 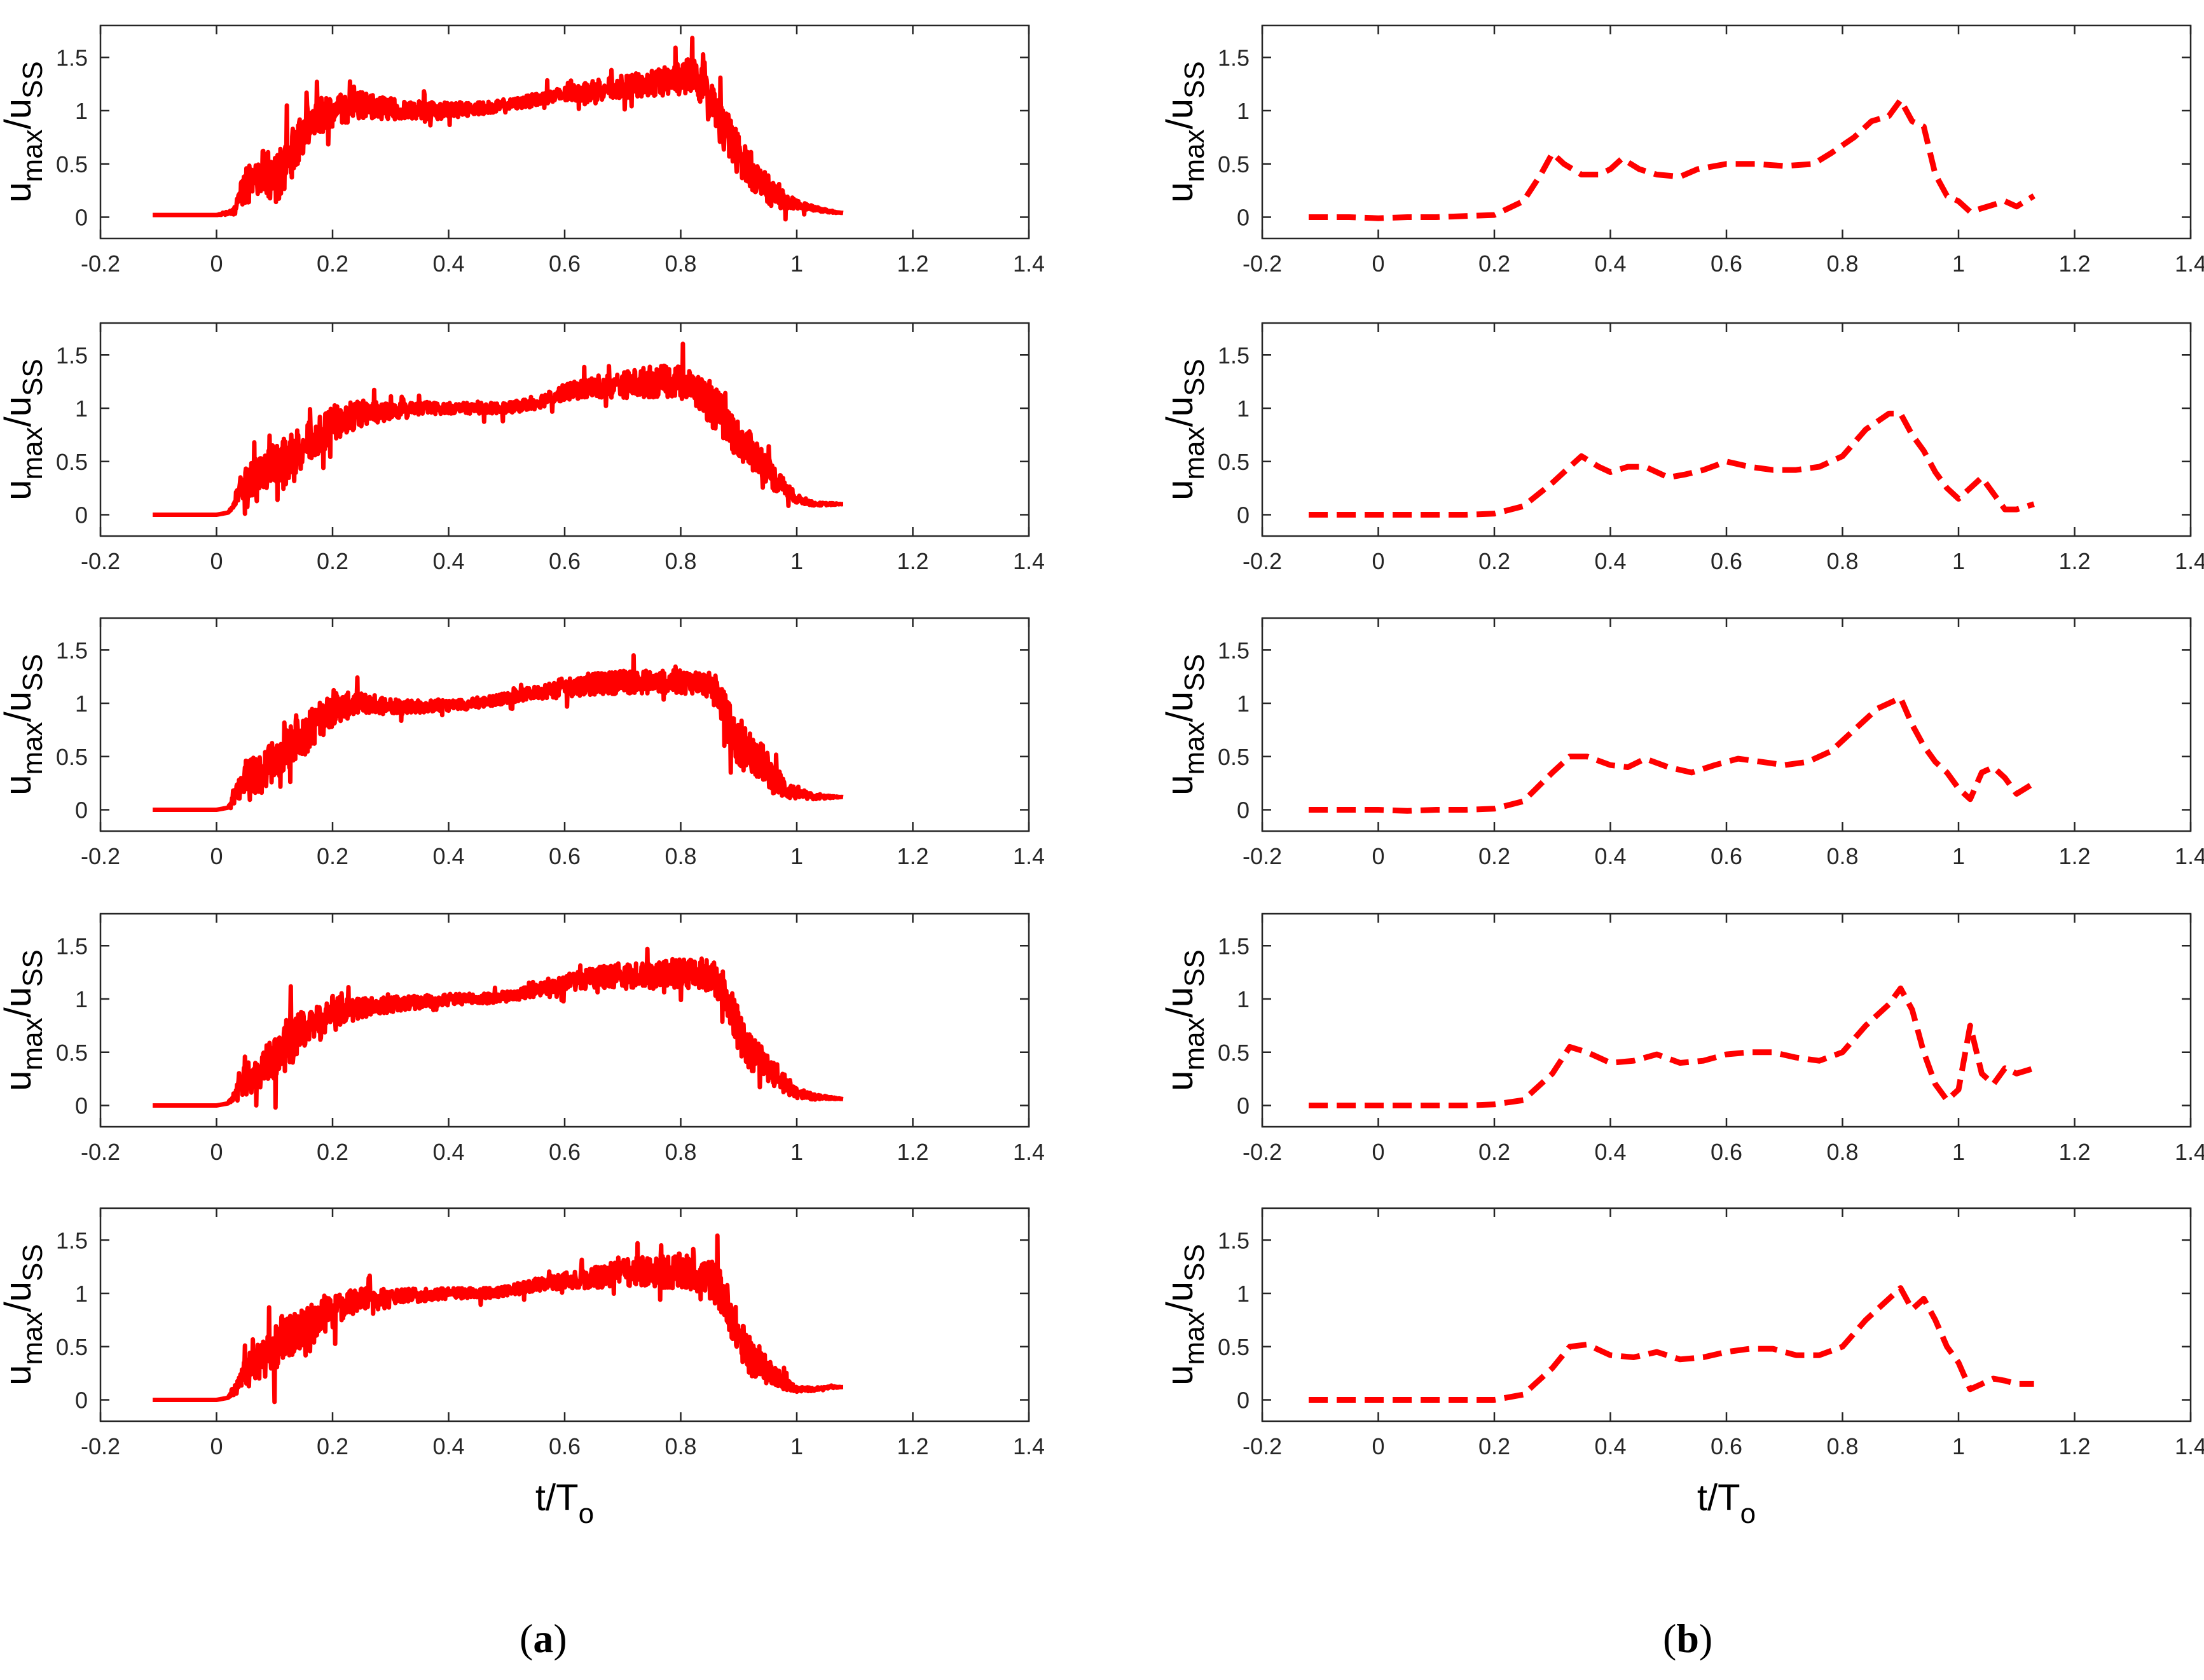 I want to click on subplot-b-3: -0.2 0 0.2 0.4 0.6 0.8 1 1.2 1.4 0 0.5 1 1.5 umax/uSS, so click(x=1681, y=743).